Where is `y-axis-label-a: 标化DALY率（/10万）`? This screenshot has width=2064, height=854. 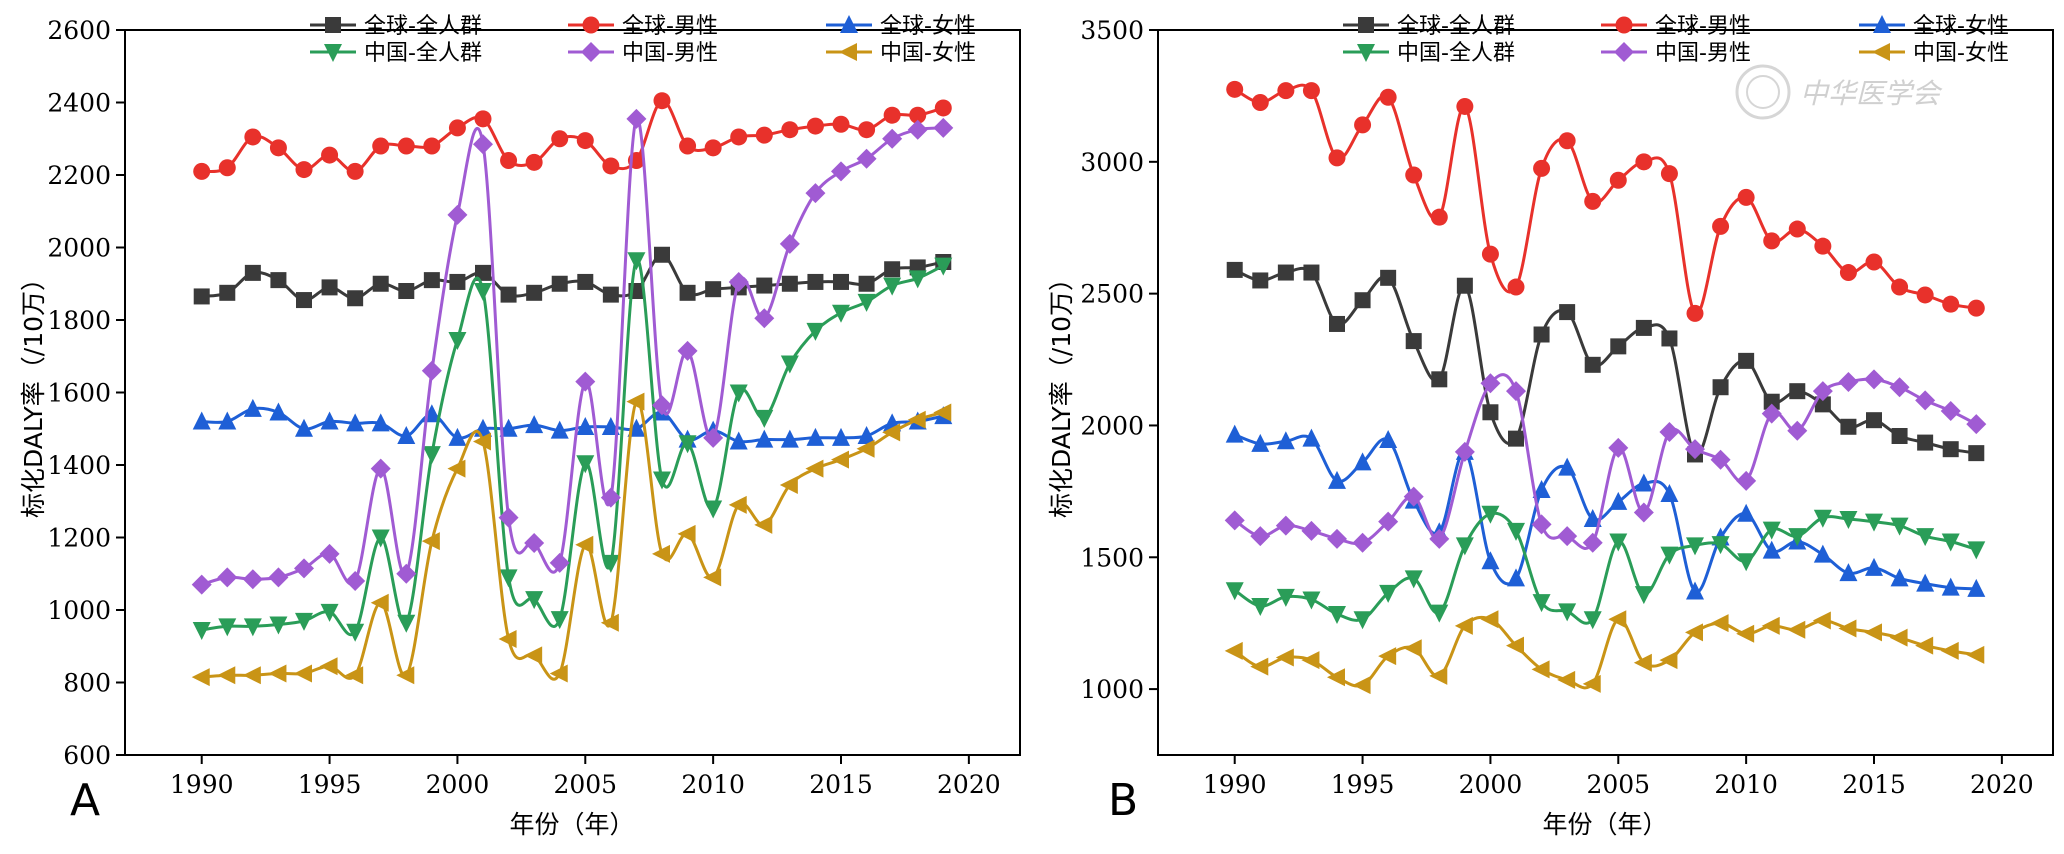
y-axis-label-a: 标化DALY率（/10万） is located at coordinates (33, 392).